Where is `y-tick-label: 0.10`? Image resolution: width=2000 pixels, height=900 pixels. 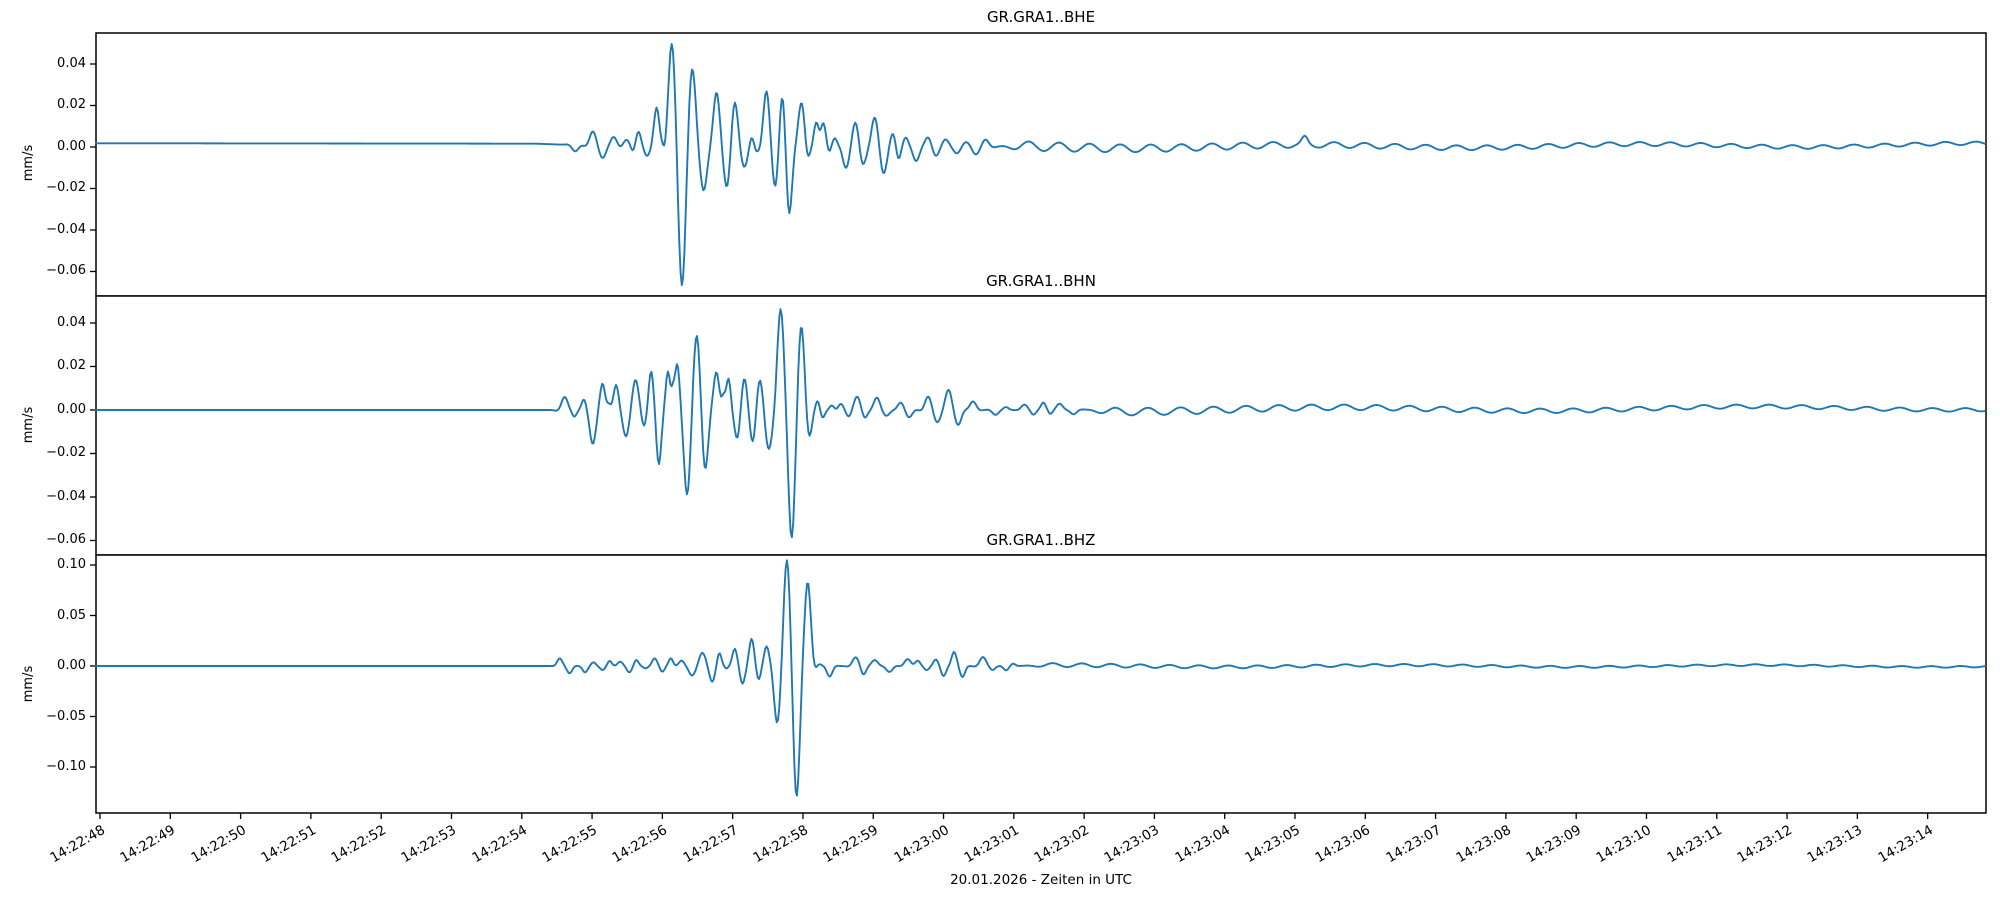 y-tick-label: 0.10 is located at coordinates (71, 564).